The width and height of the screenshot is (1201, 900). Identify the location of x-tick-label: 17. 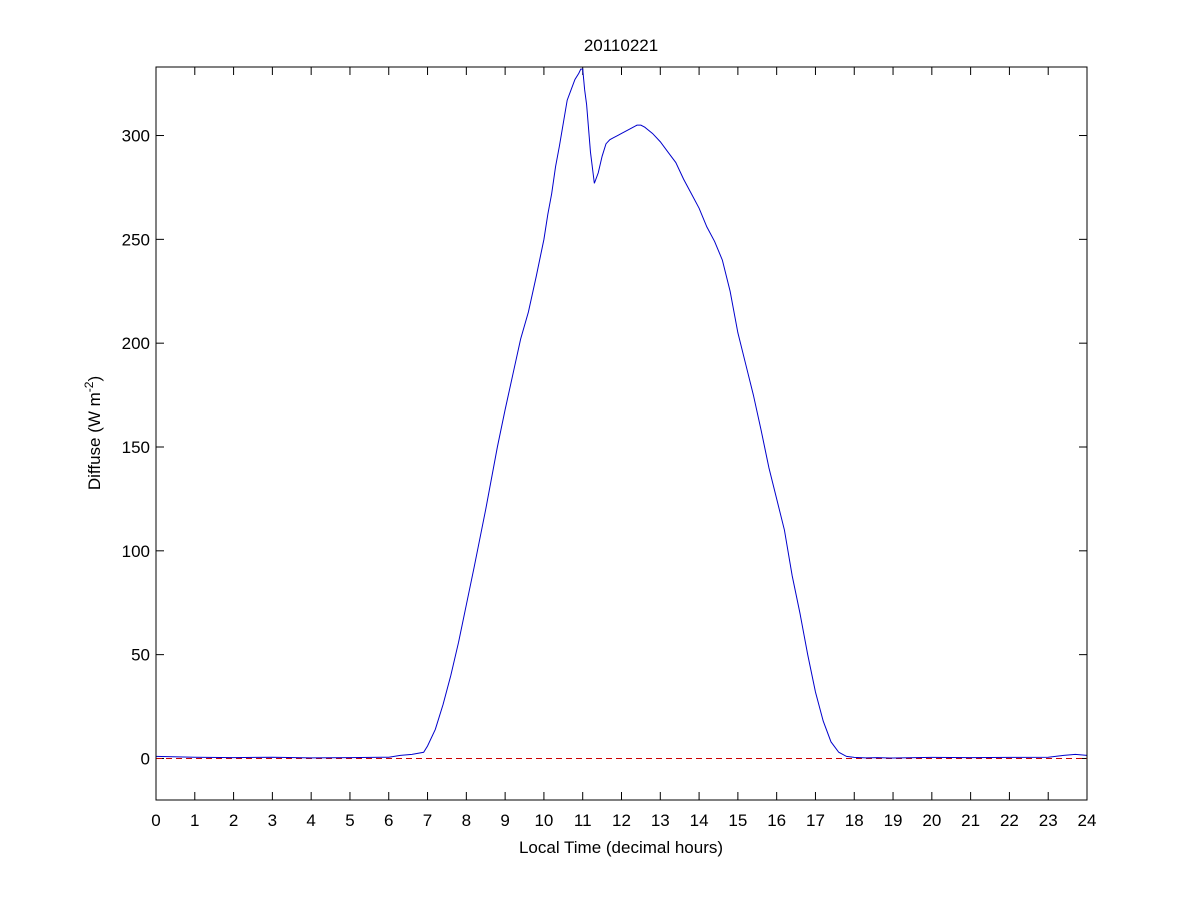
(815, 820).